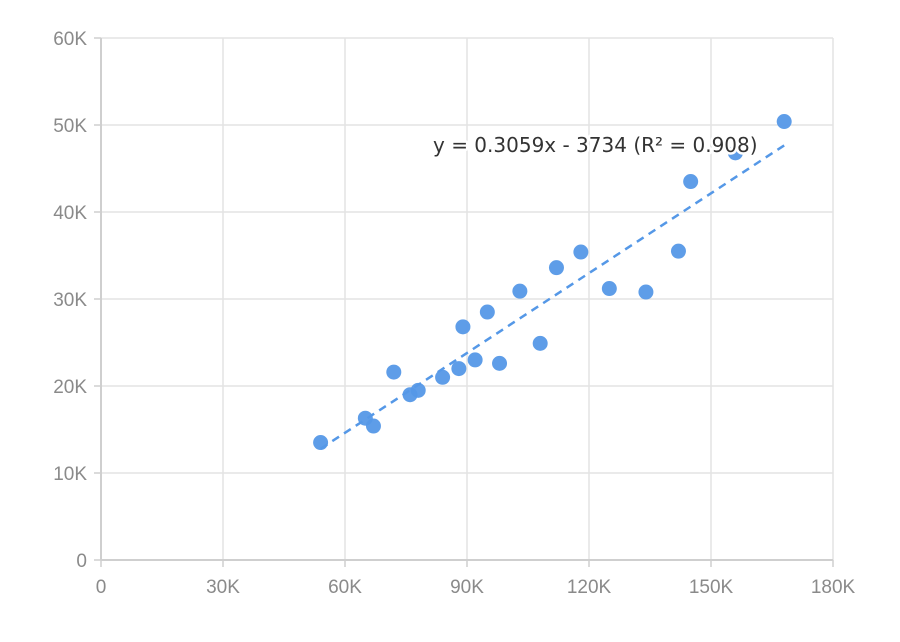 The width and height of the screenshot is (900, 642). What do you see at coordinates (70, 126) in the screenshot?
I see `y-tick-label: 50K` at bounding box center [70, 126].